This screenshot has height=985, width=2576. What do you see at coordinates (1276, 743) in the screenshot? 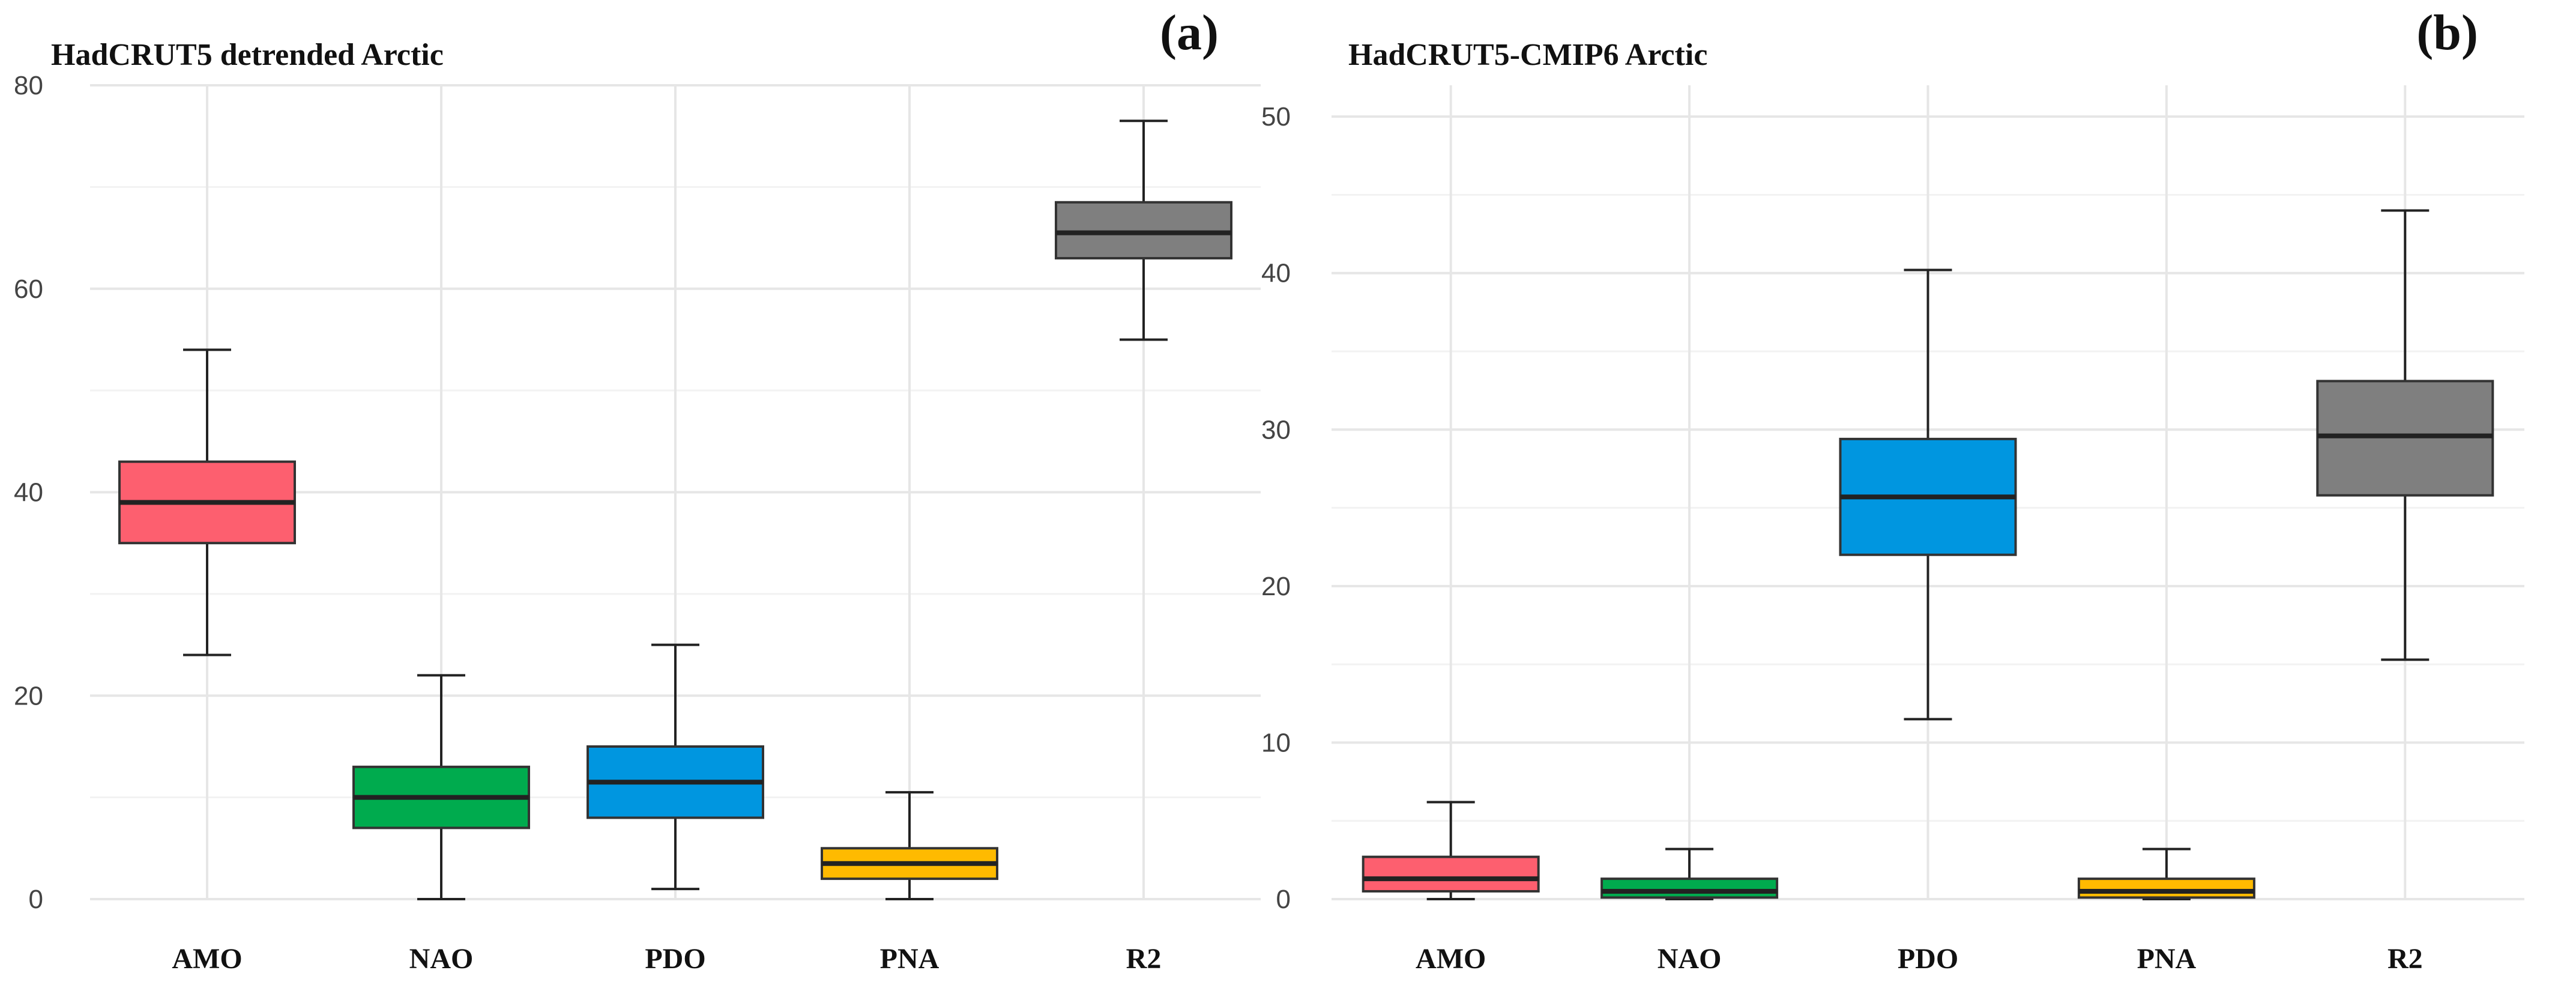
I see `y-tick-label: 10` at bounding box center [1276, 743].